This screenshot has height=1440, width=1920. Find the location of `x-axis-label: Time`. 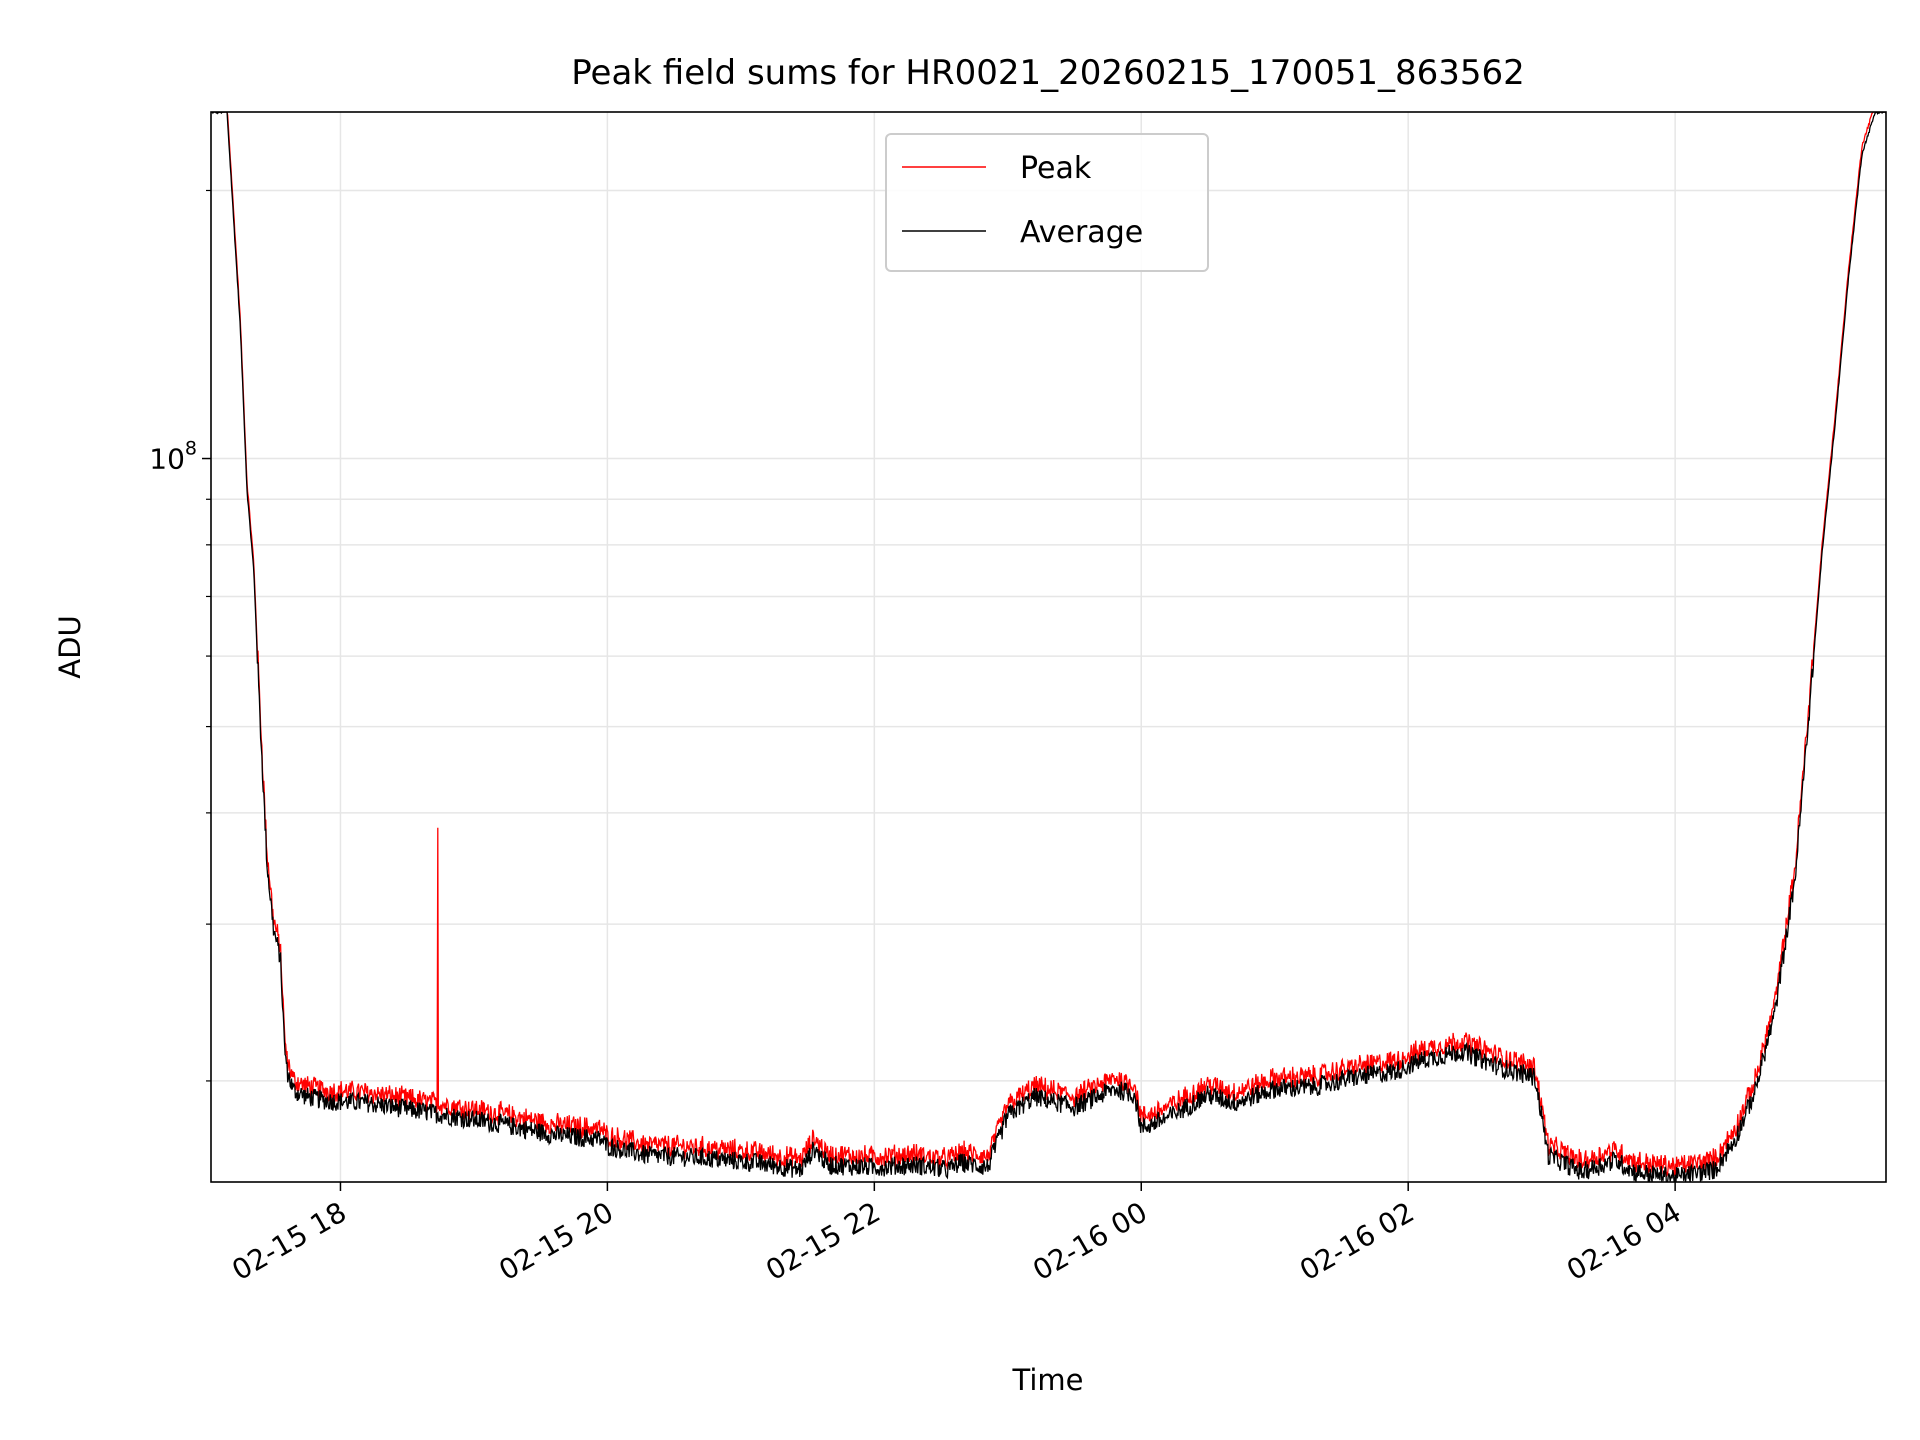

x-axis-label: Time is located at coordinates (1048, 1380).